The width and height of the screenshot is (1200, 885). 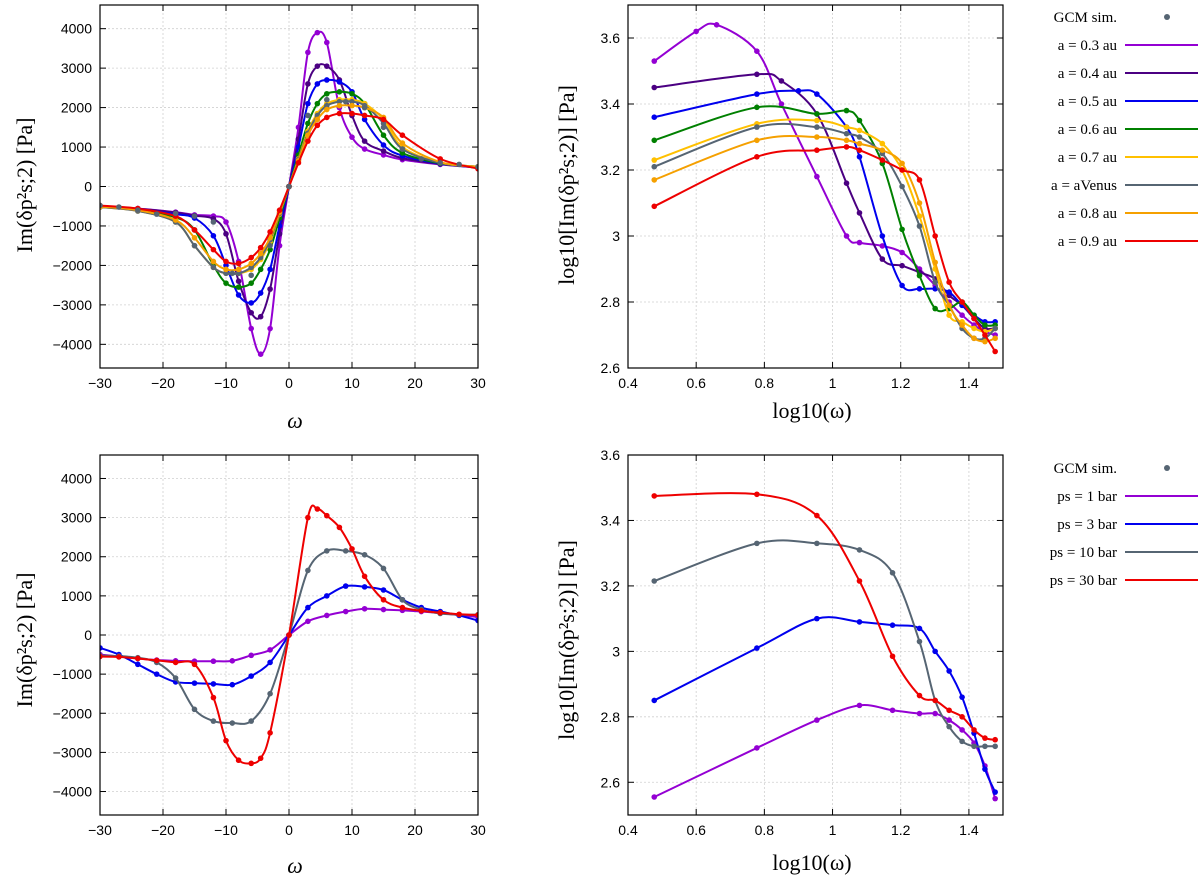 I want to click on y-tick-label: 2.6, so click(x=611, y=782).